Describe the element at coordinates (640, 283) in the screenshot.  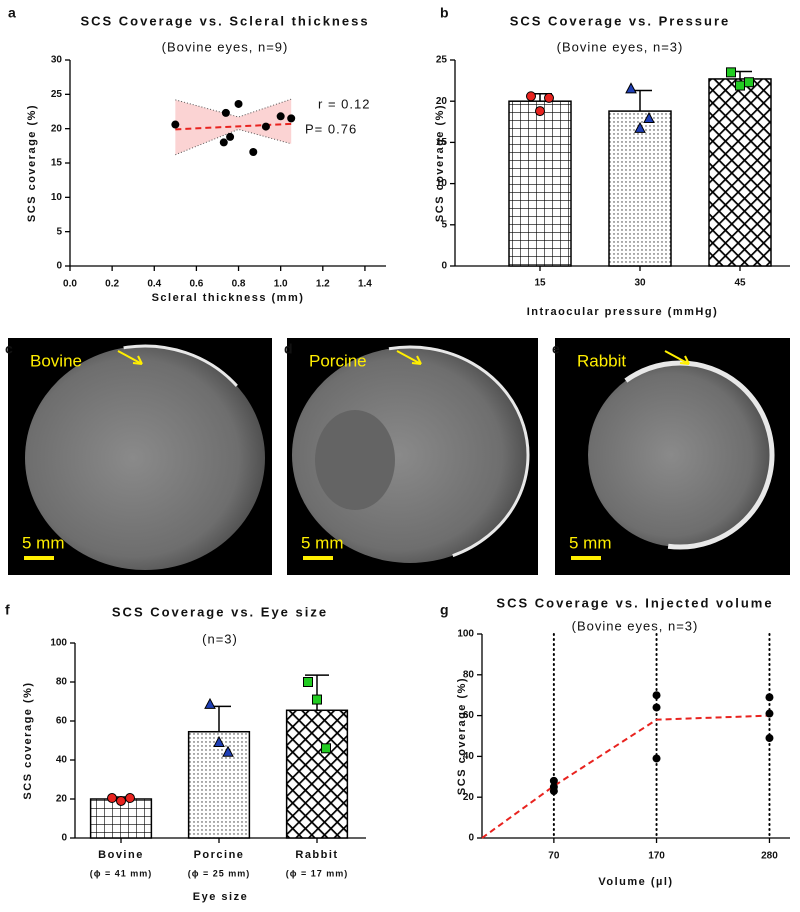
I see `x-tick-label: 30` at that location.